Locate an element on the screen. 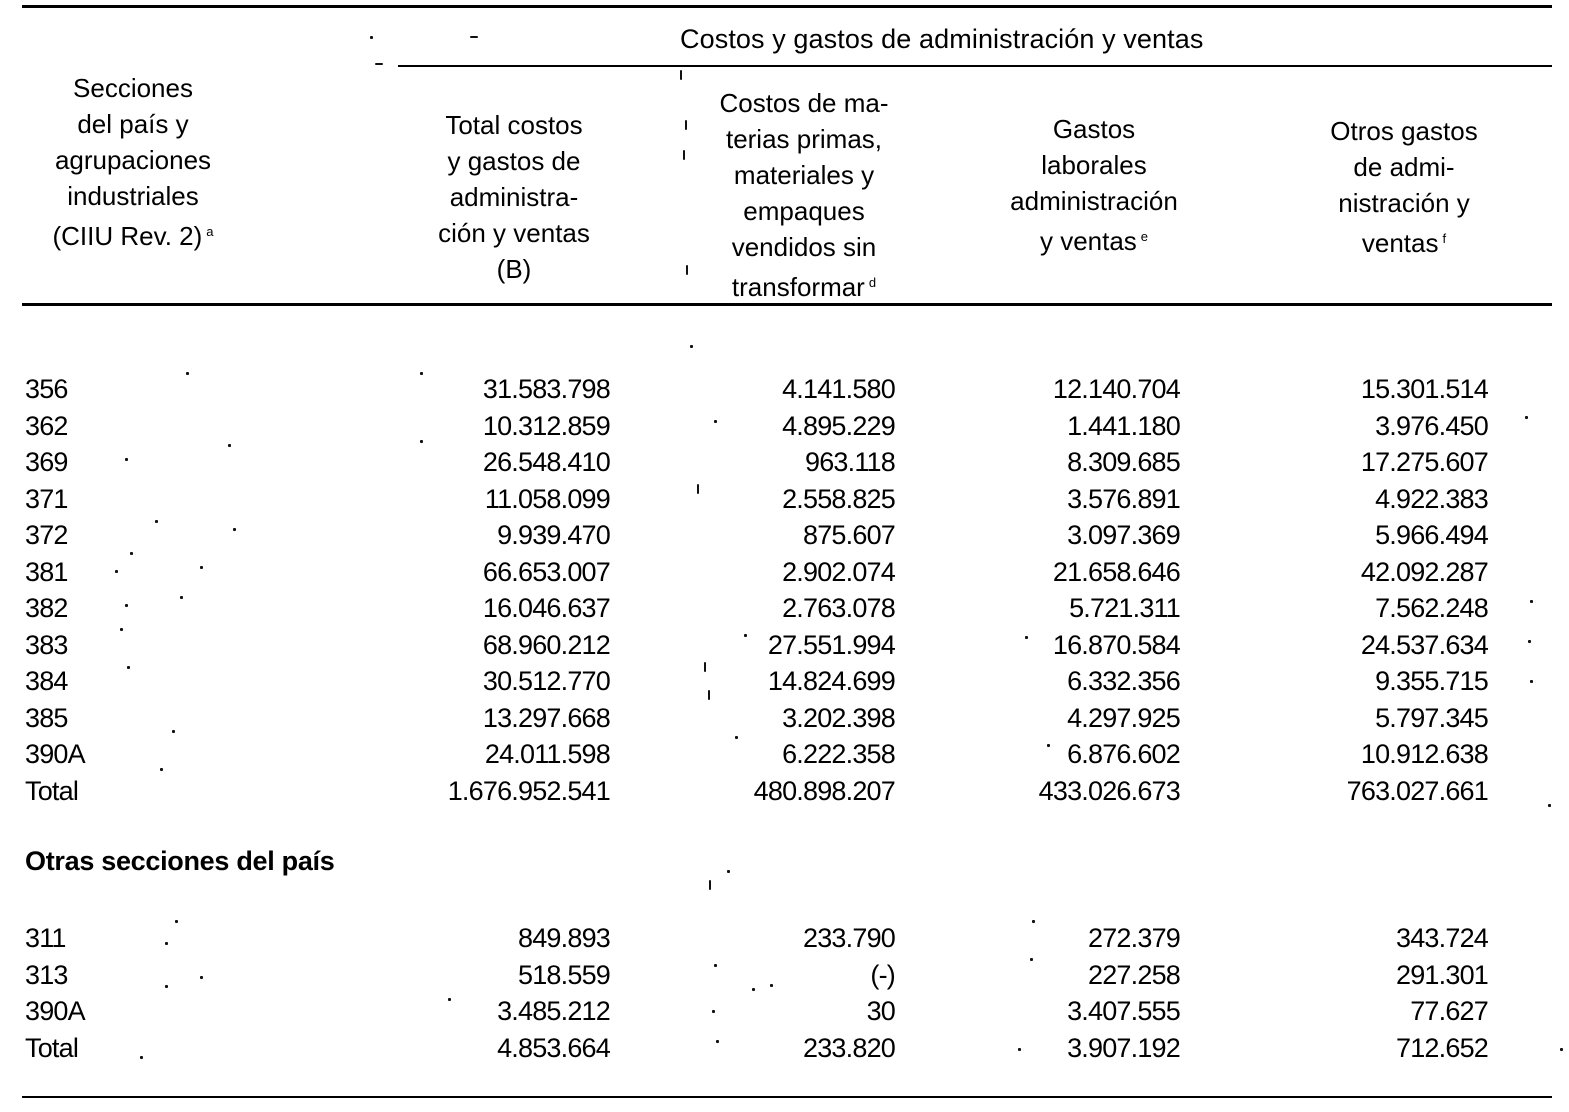  cell-materias: 963.118 is located at coordinates (850, 462).